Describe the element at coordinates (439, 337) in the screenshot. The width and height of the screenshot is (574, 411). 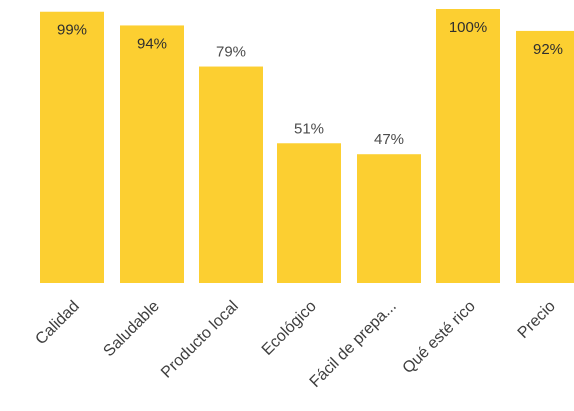
I see `category-label-6: Qué esté rico` at that location.